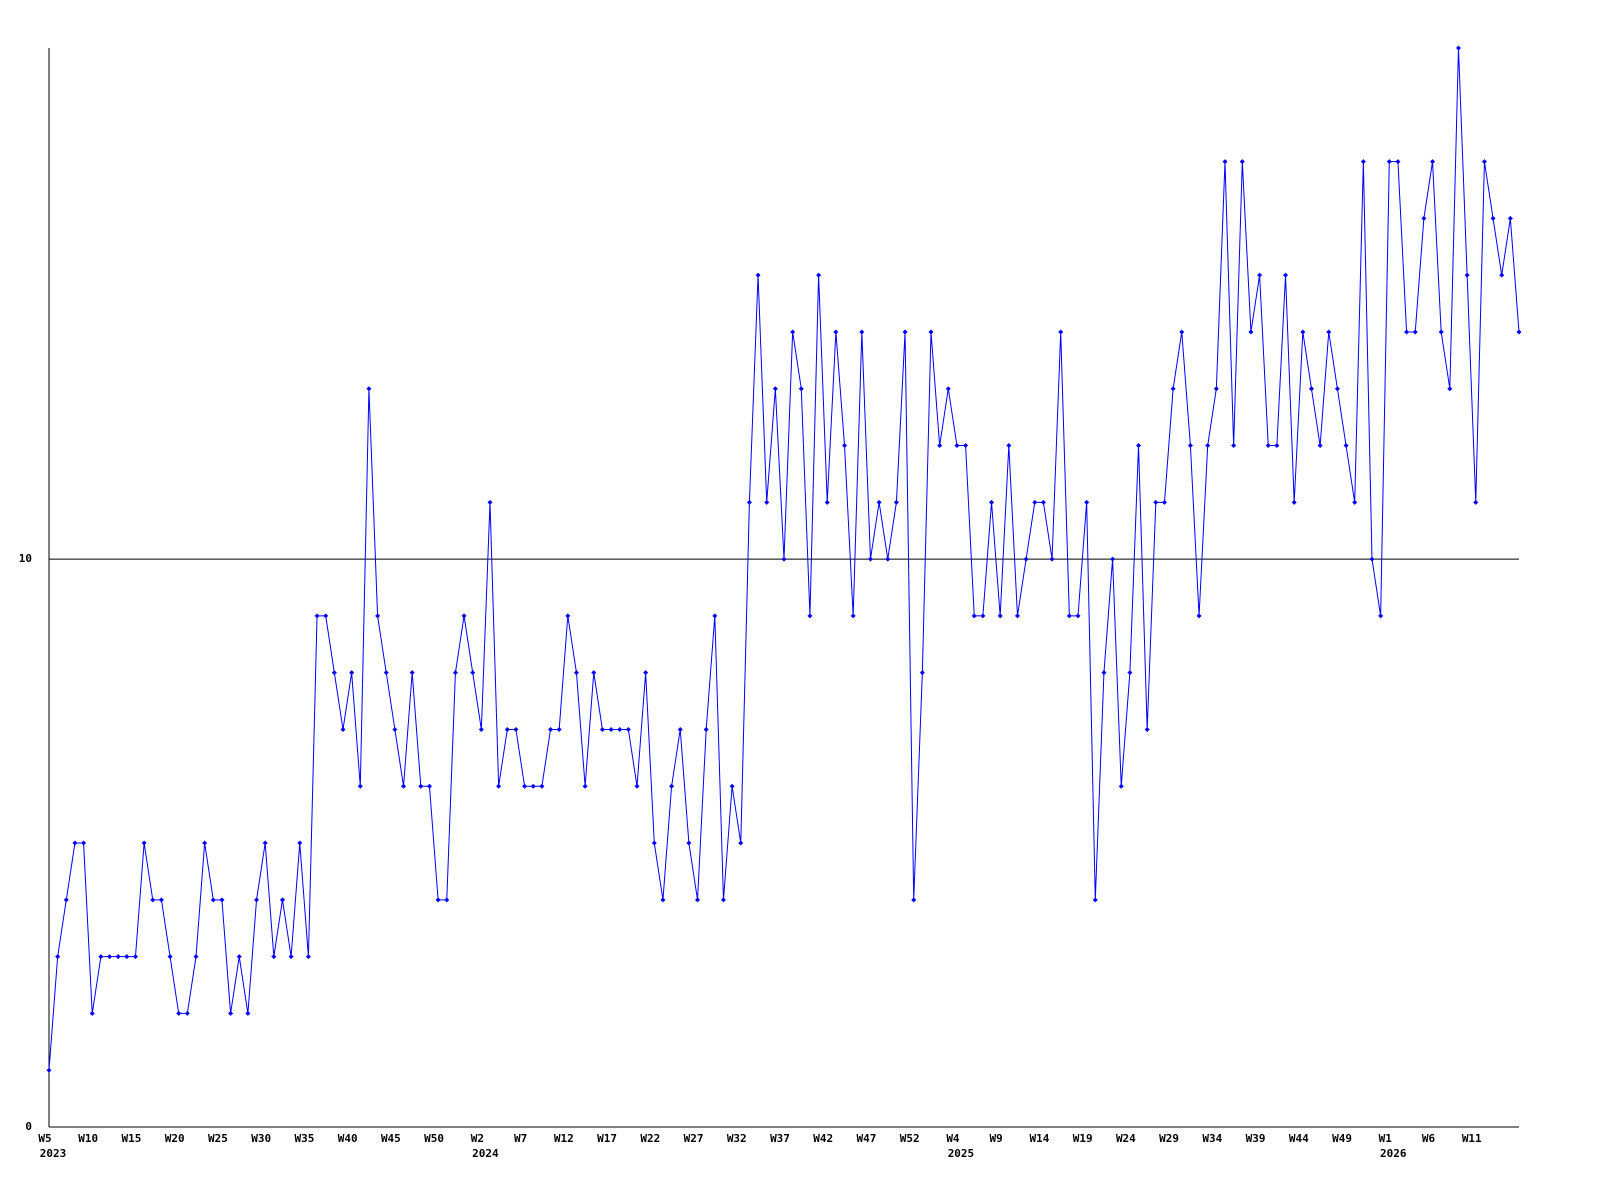  What do you see at coordinates (1342, 1138) in the screenshot?
I see `x-tick-label: W49` at bounding box center [1342, 1138].